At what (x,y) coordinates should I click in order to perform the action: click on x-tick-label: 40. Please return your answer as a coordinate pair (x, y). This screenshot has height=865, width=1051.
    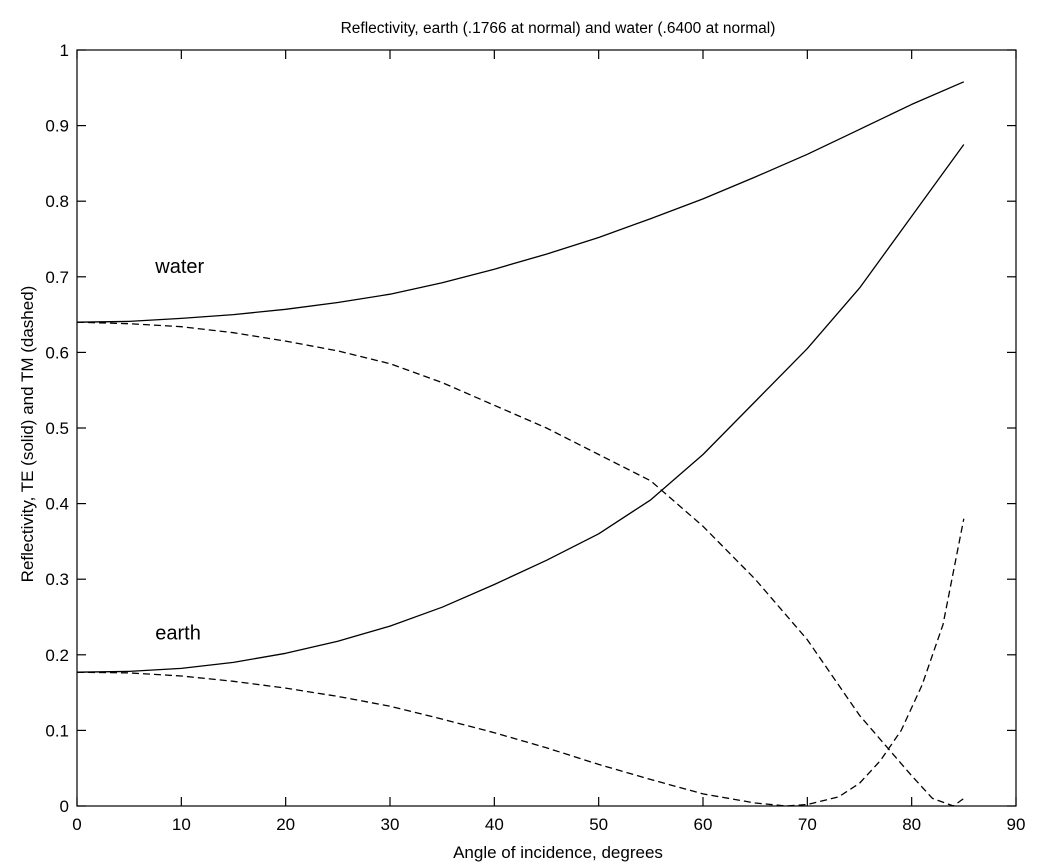
    Looking at the image, I should click on (494, 824).